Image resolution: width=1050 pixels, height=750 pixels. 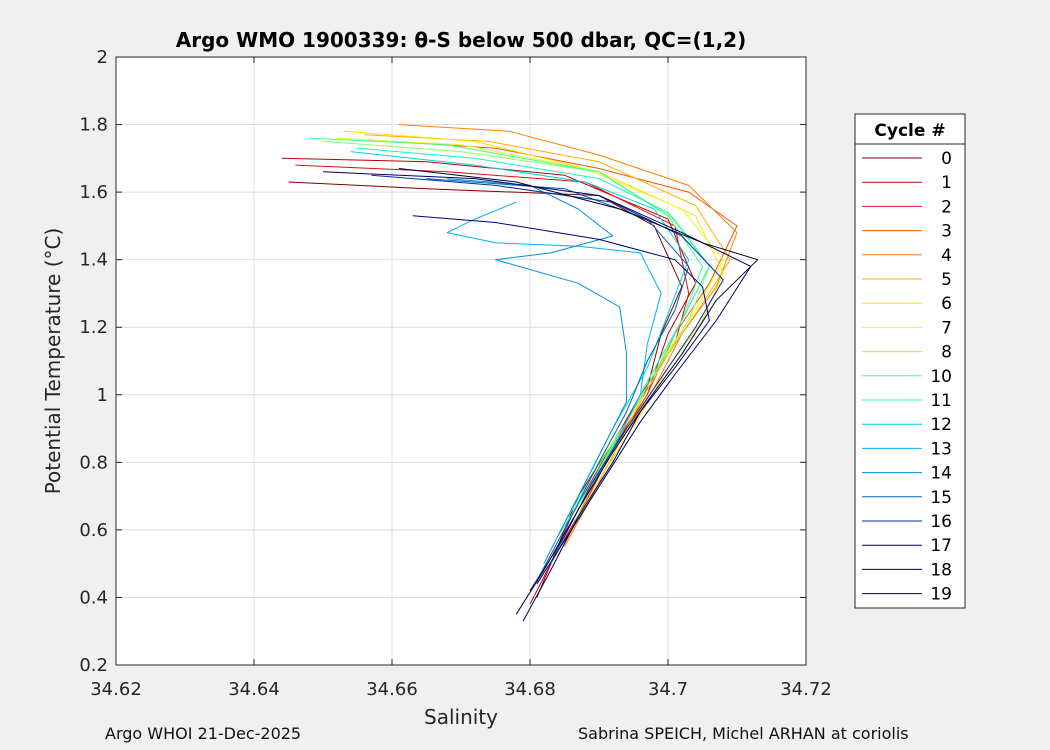 I want to click on footer-right: Sabrina SPEICH, Michel ARHAN at coriolis, so click(x=743, y=733).